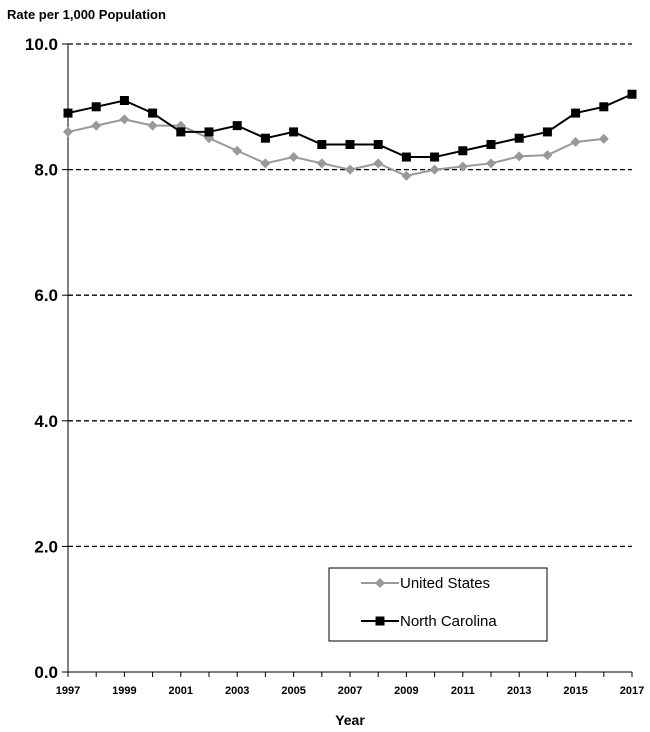 The image size is (650, 732). I want to click on series-layer, so click(350, 135).